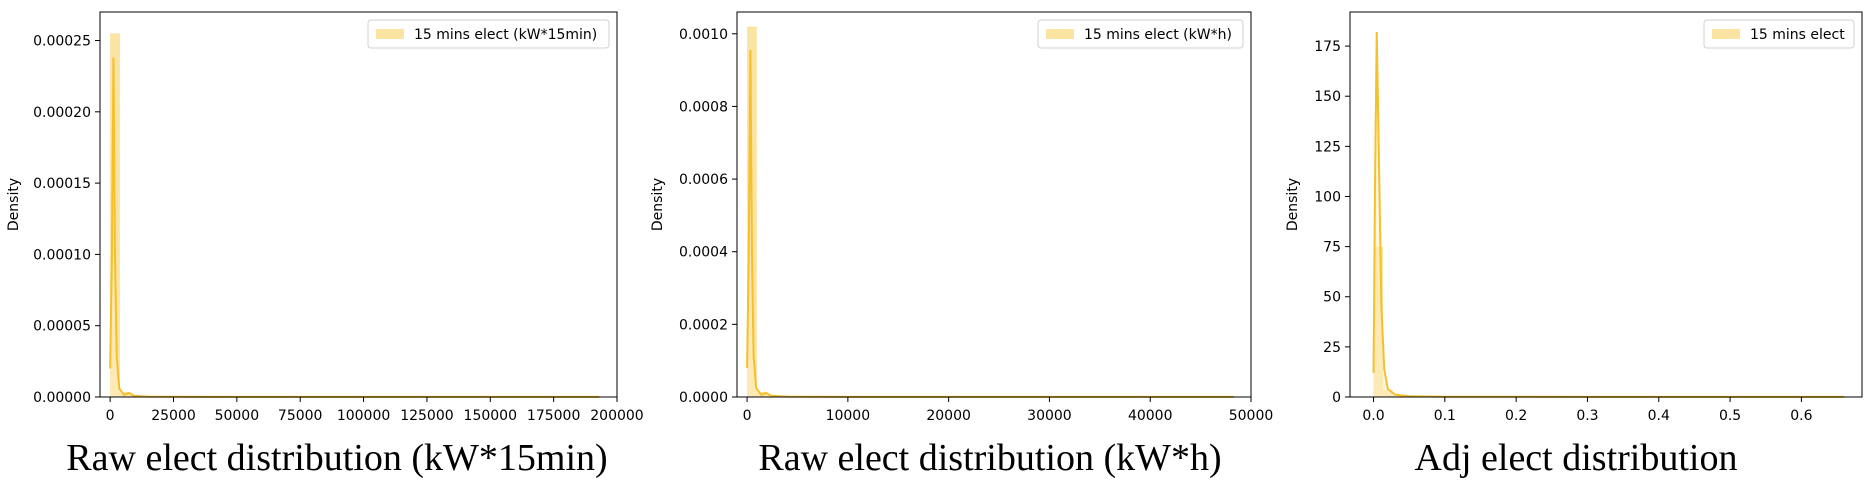 The height and width of the screenshot is (502, 1870). I want to click on y-tick-label-2-6: 0.0010, so click(703, 35).